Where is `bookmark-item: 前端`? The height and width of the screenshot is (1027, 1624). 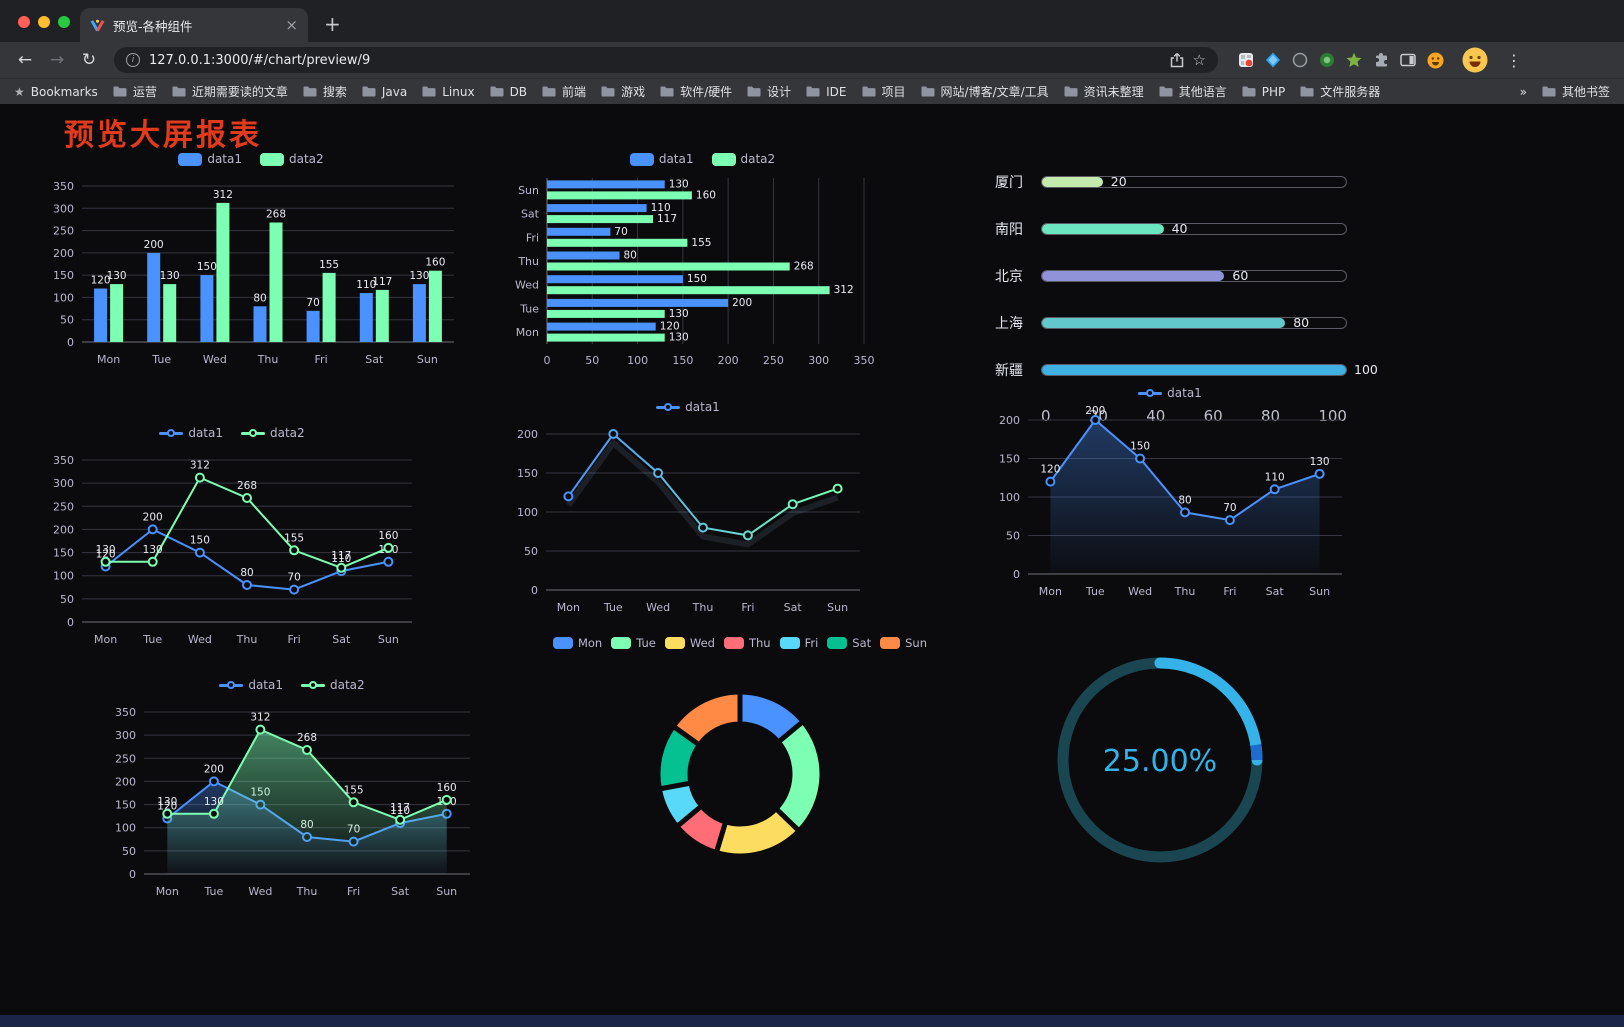
bookmark-item: 前端 is located at coordinates (564, 91).